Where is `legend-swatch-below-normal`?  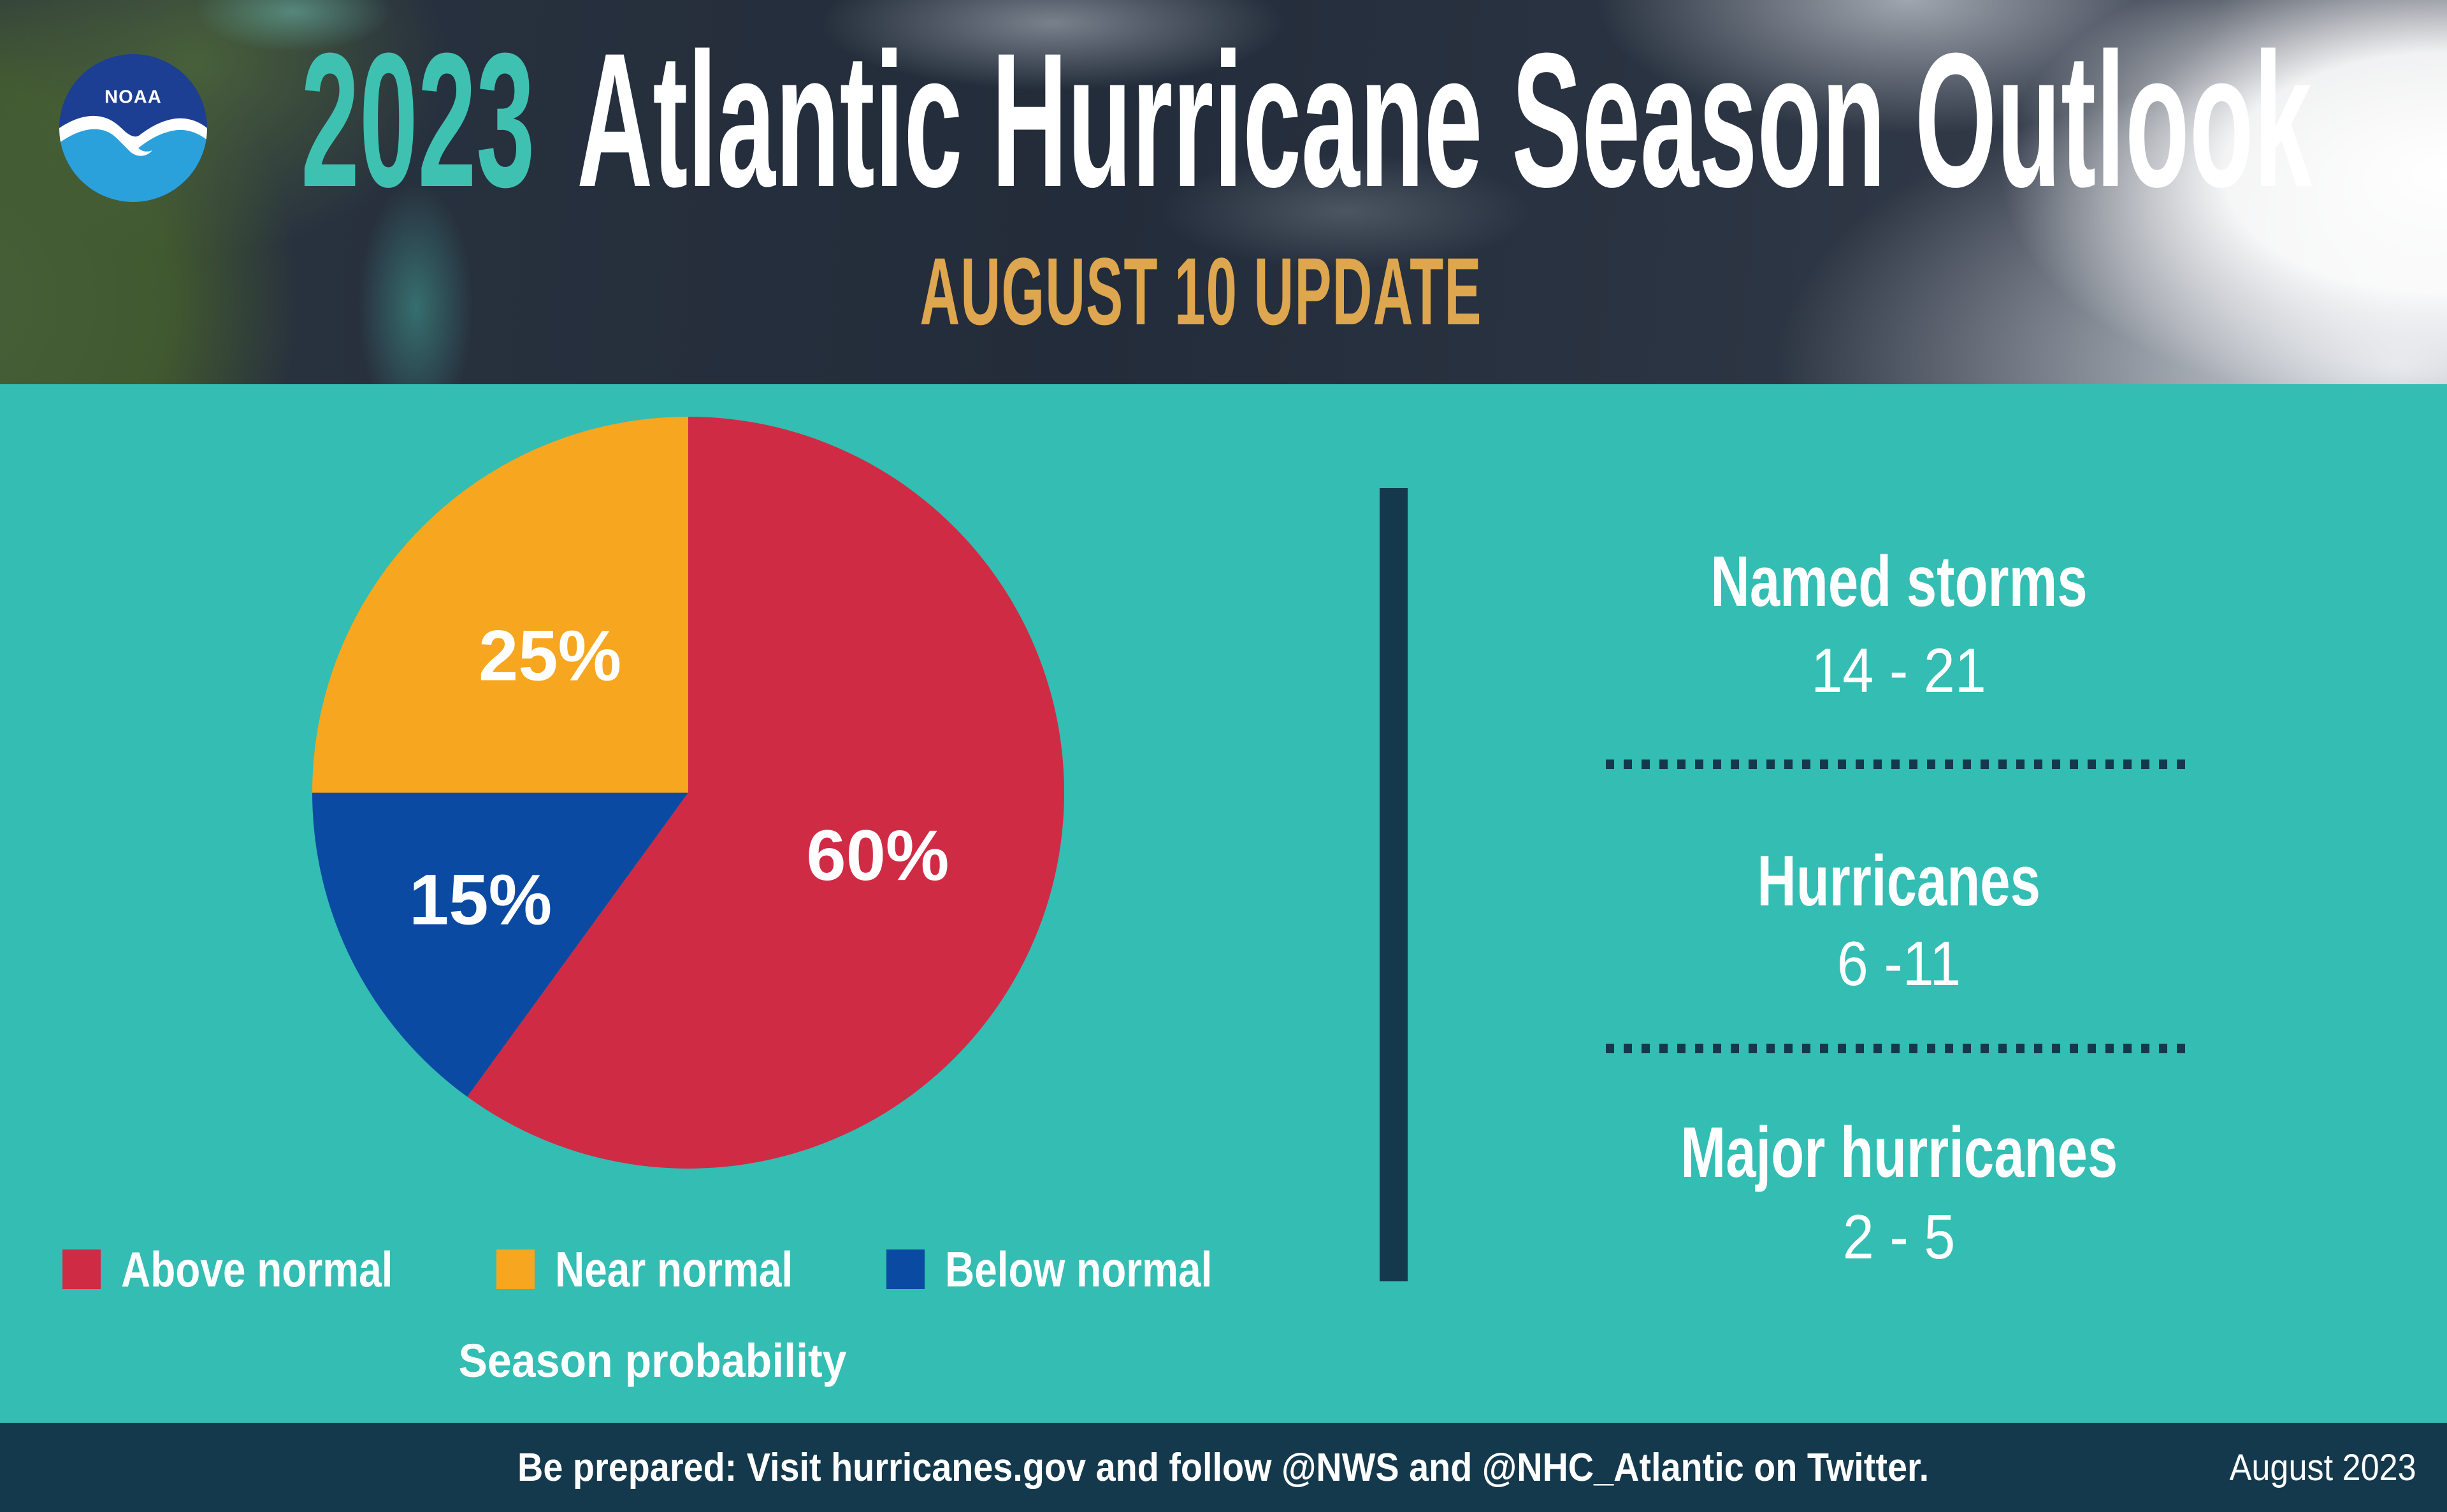
legend-swatch-below-normal is located at coordinates (905, 1269).